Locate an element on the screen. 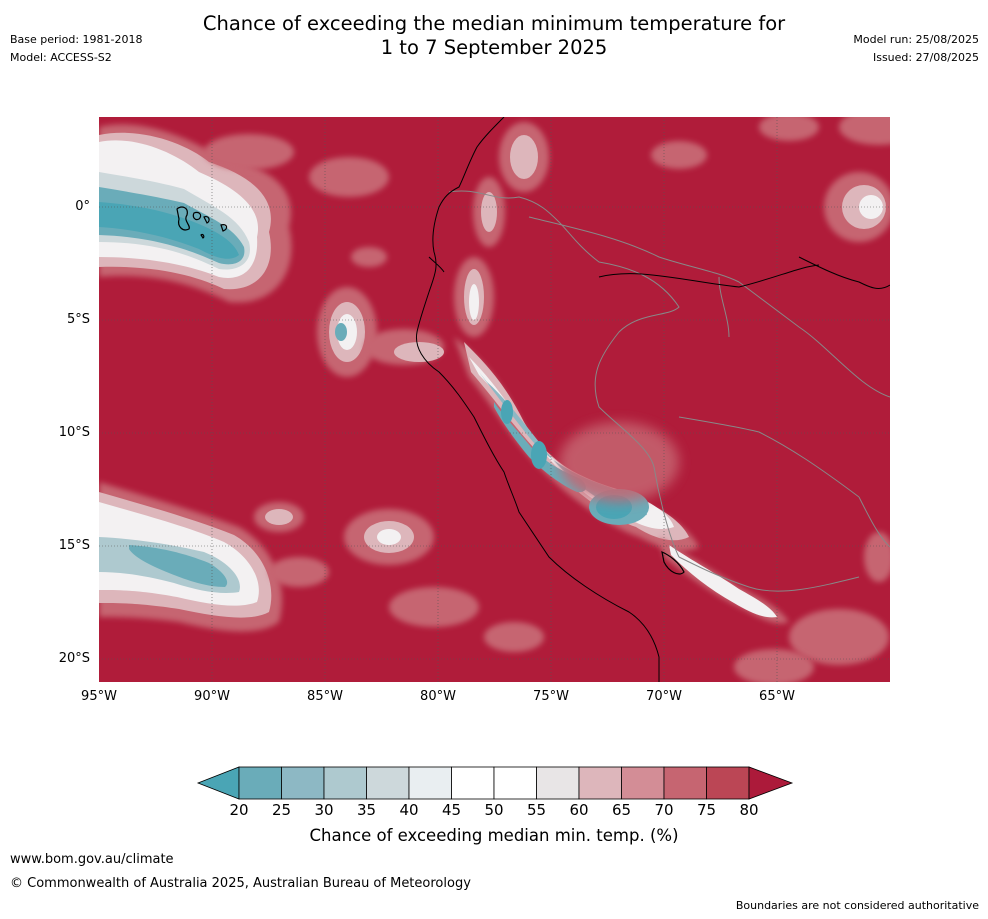 Image resolution: width=988 pixels, height=919 pixels. model-text: Model: ACCESS-S2 is located at coordinates (61, 57).